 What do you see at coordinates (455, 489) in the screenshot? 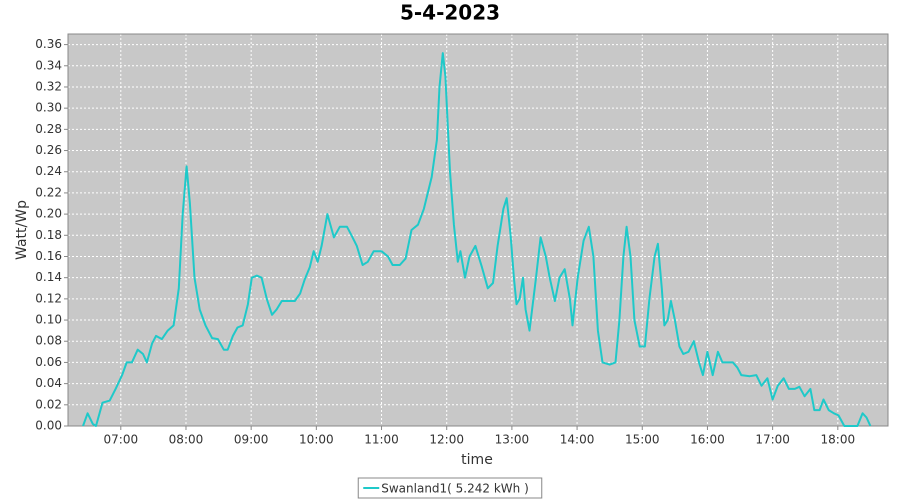
I see `legend-label: Swanland1( 5.242 kWh )` at bounding box center [455, 489].